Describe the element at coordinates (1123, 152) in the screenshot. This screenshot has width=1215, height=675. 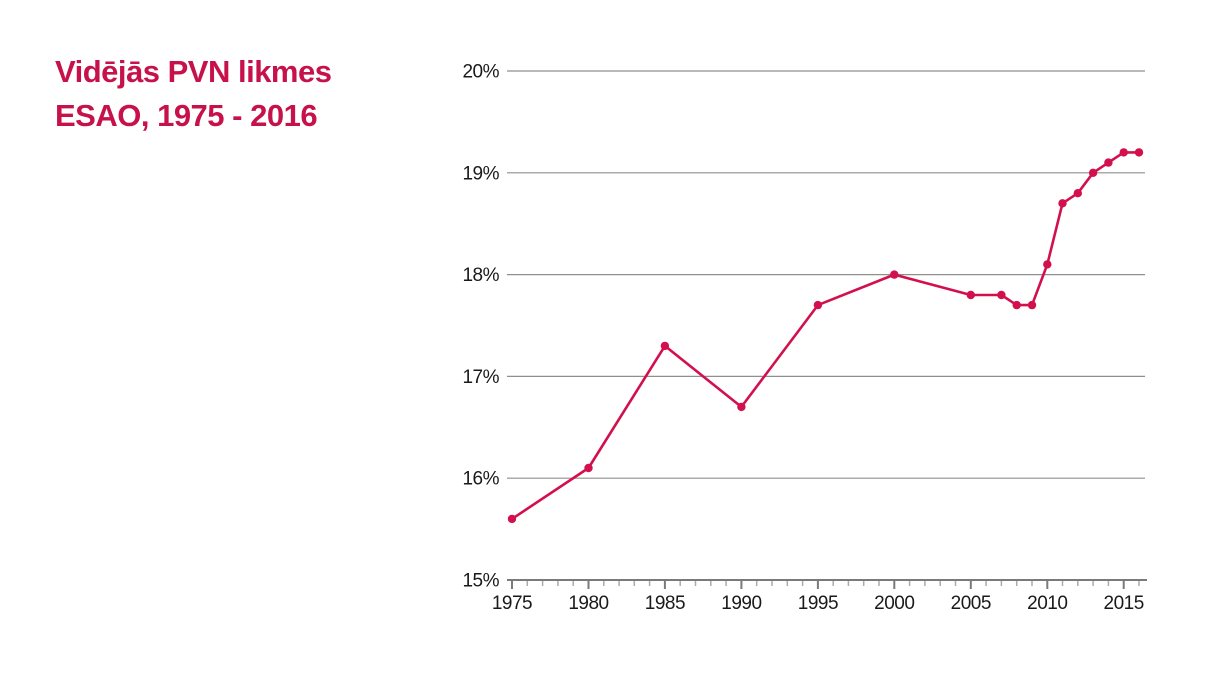
I see `data-point-2015` at that location.